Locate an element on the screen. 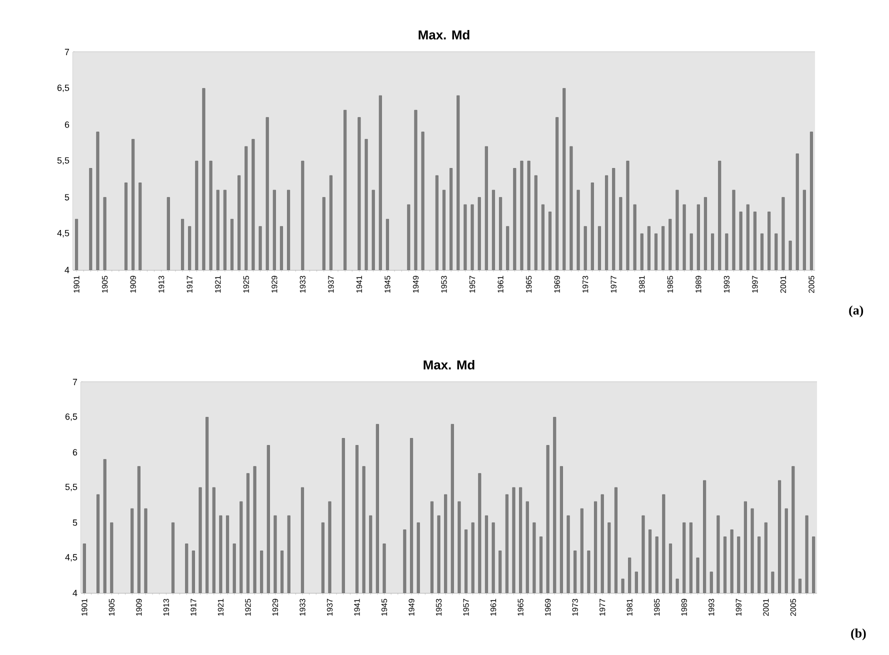  text: (a) is located at coordinates (856, 312).